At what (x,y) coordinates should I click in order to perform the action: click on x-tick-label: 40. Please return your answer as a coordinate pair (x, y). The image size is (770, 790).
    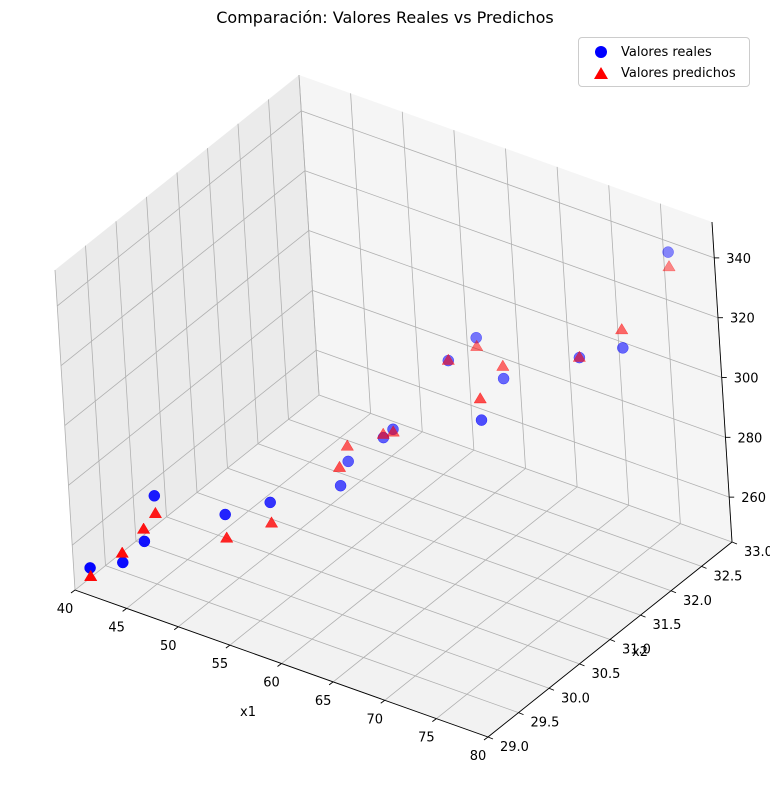
    Looking at the image, I should click on (65, 609).